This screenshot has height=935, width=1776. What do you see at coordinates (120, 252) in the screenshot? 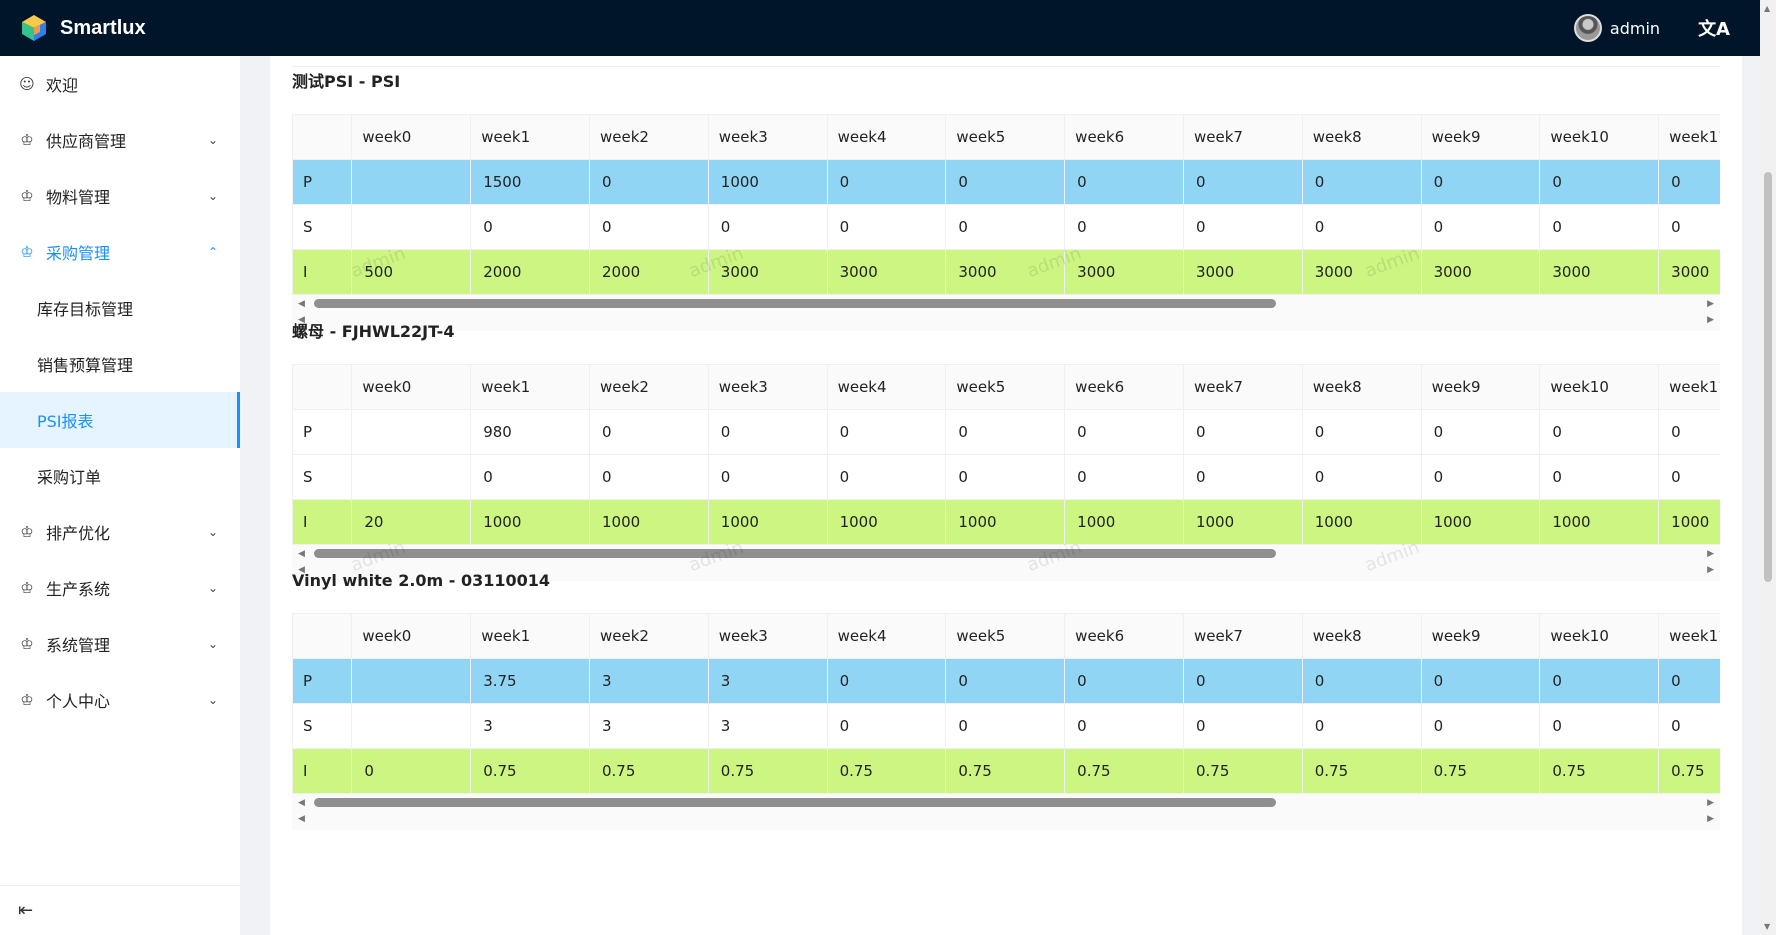
I see `sidebar-item-3: ♔ 采购管理 ⌃` at bounding box center [120, 252].